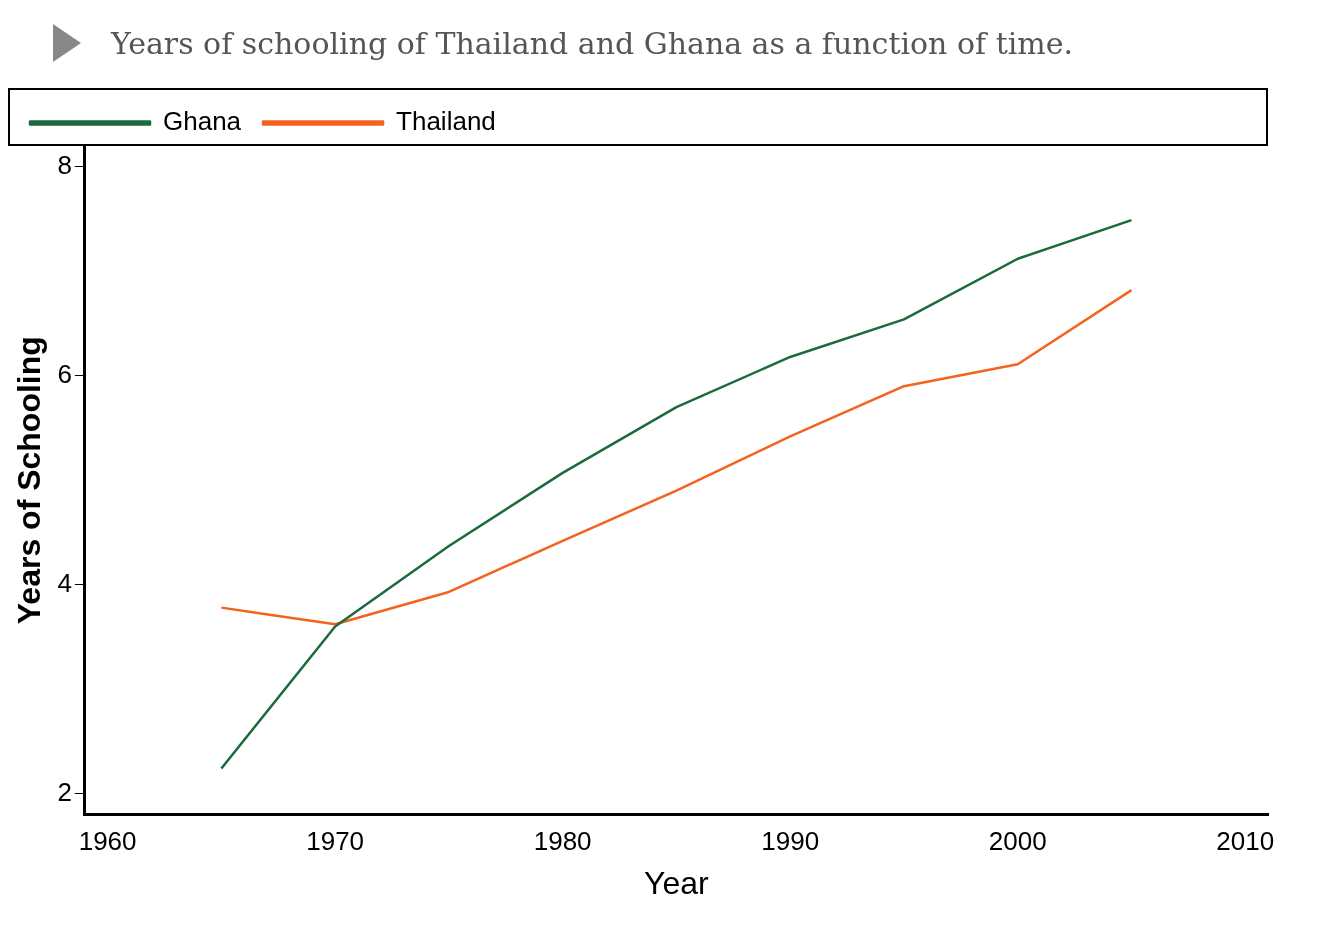  Describe the element at coordinates (64, 582) in the screenshot. I see `y-tick-label: 4` at that location.